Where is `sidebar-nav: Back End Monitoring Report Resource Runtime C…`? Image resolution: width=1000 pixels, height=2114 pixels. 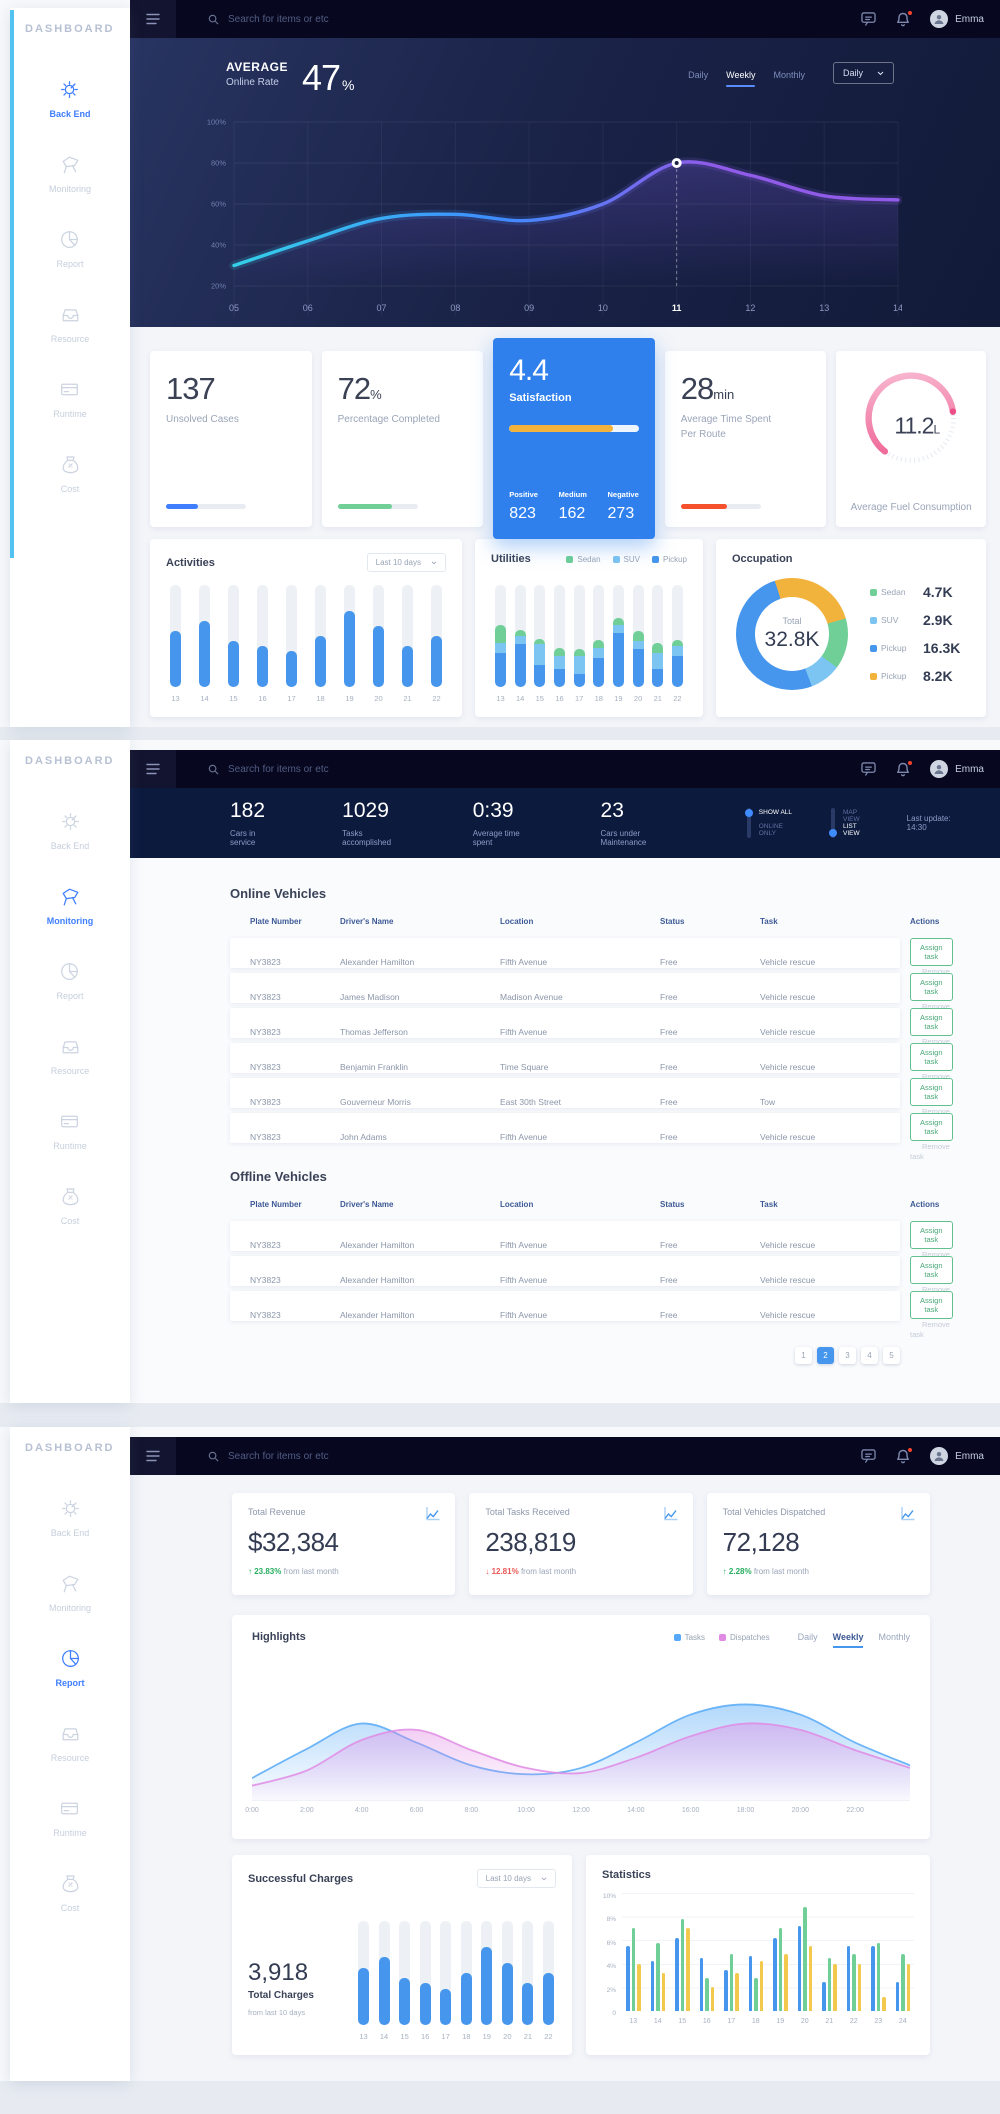
sidebar-nav: Back End Monitoring Report Resource Runtime C… is located at coordinates (70, 1704).